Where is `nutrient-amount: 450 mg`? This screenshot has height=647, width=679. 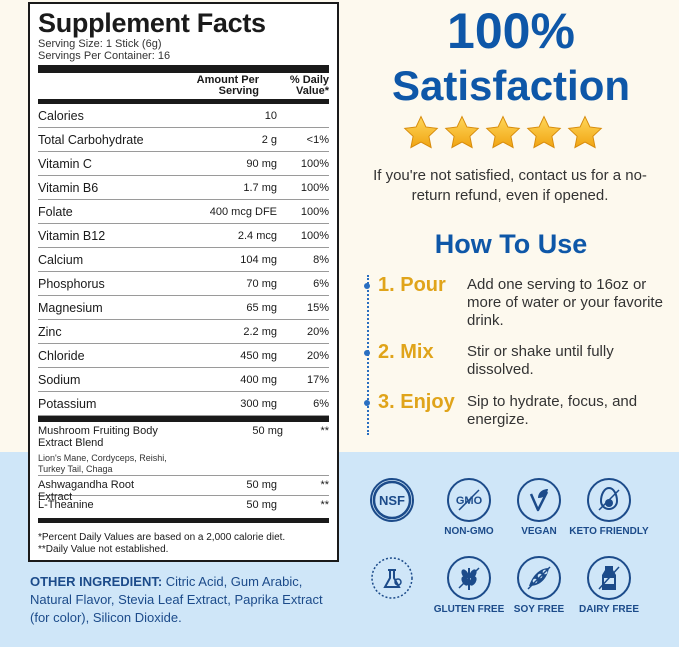
nutrient-amount: 450 mg is located at coordinates (258, 355).